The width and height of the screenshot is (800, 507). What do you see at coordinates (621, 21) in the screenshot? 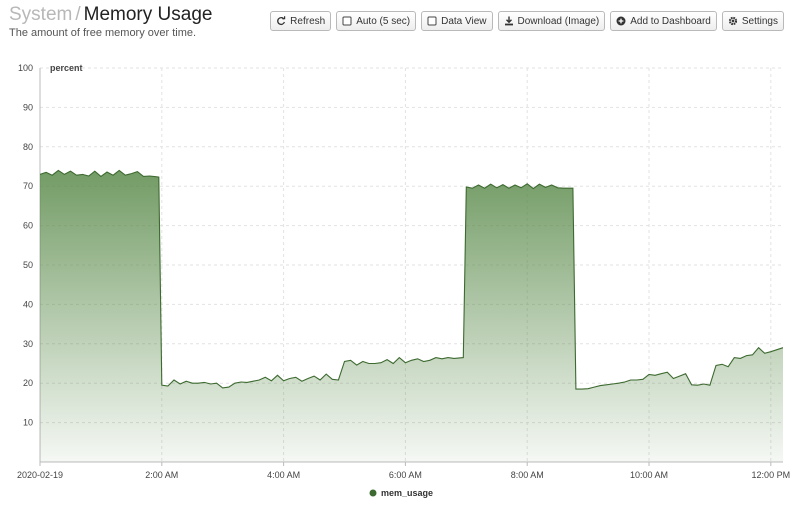
I see `plus-circle-icon` at bounding box center [621, 21].